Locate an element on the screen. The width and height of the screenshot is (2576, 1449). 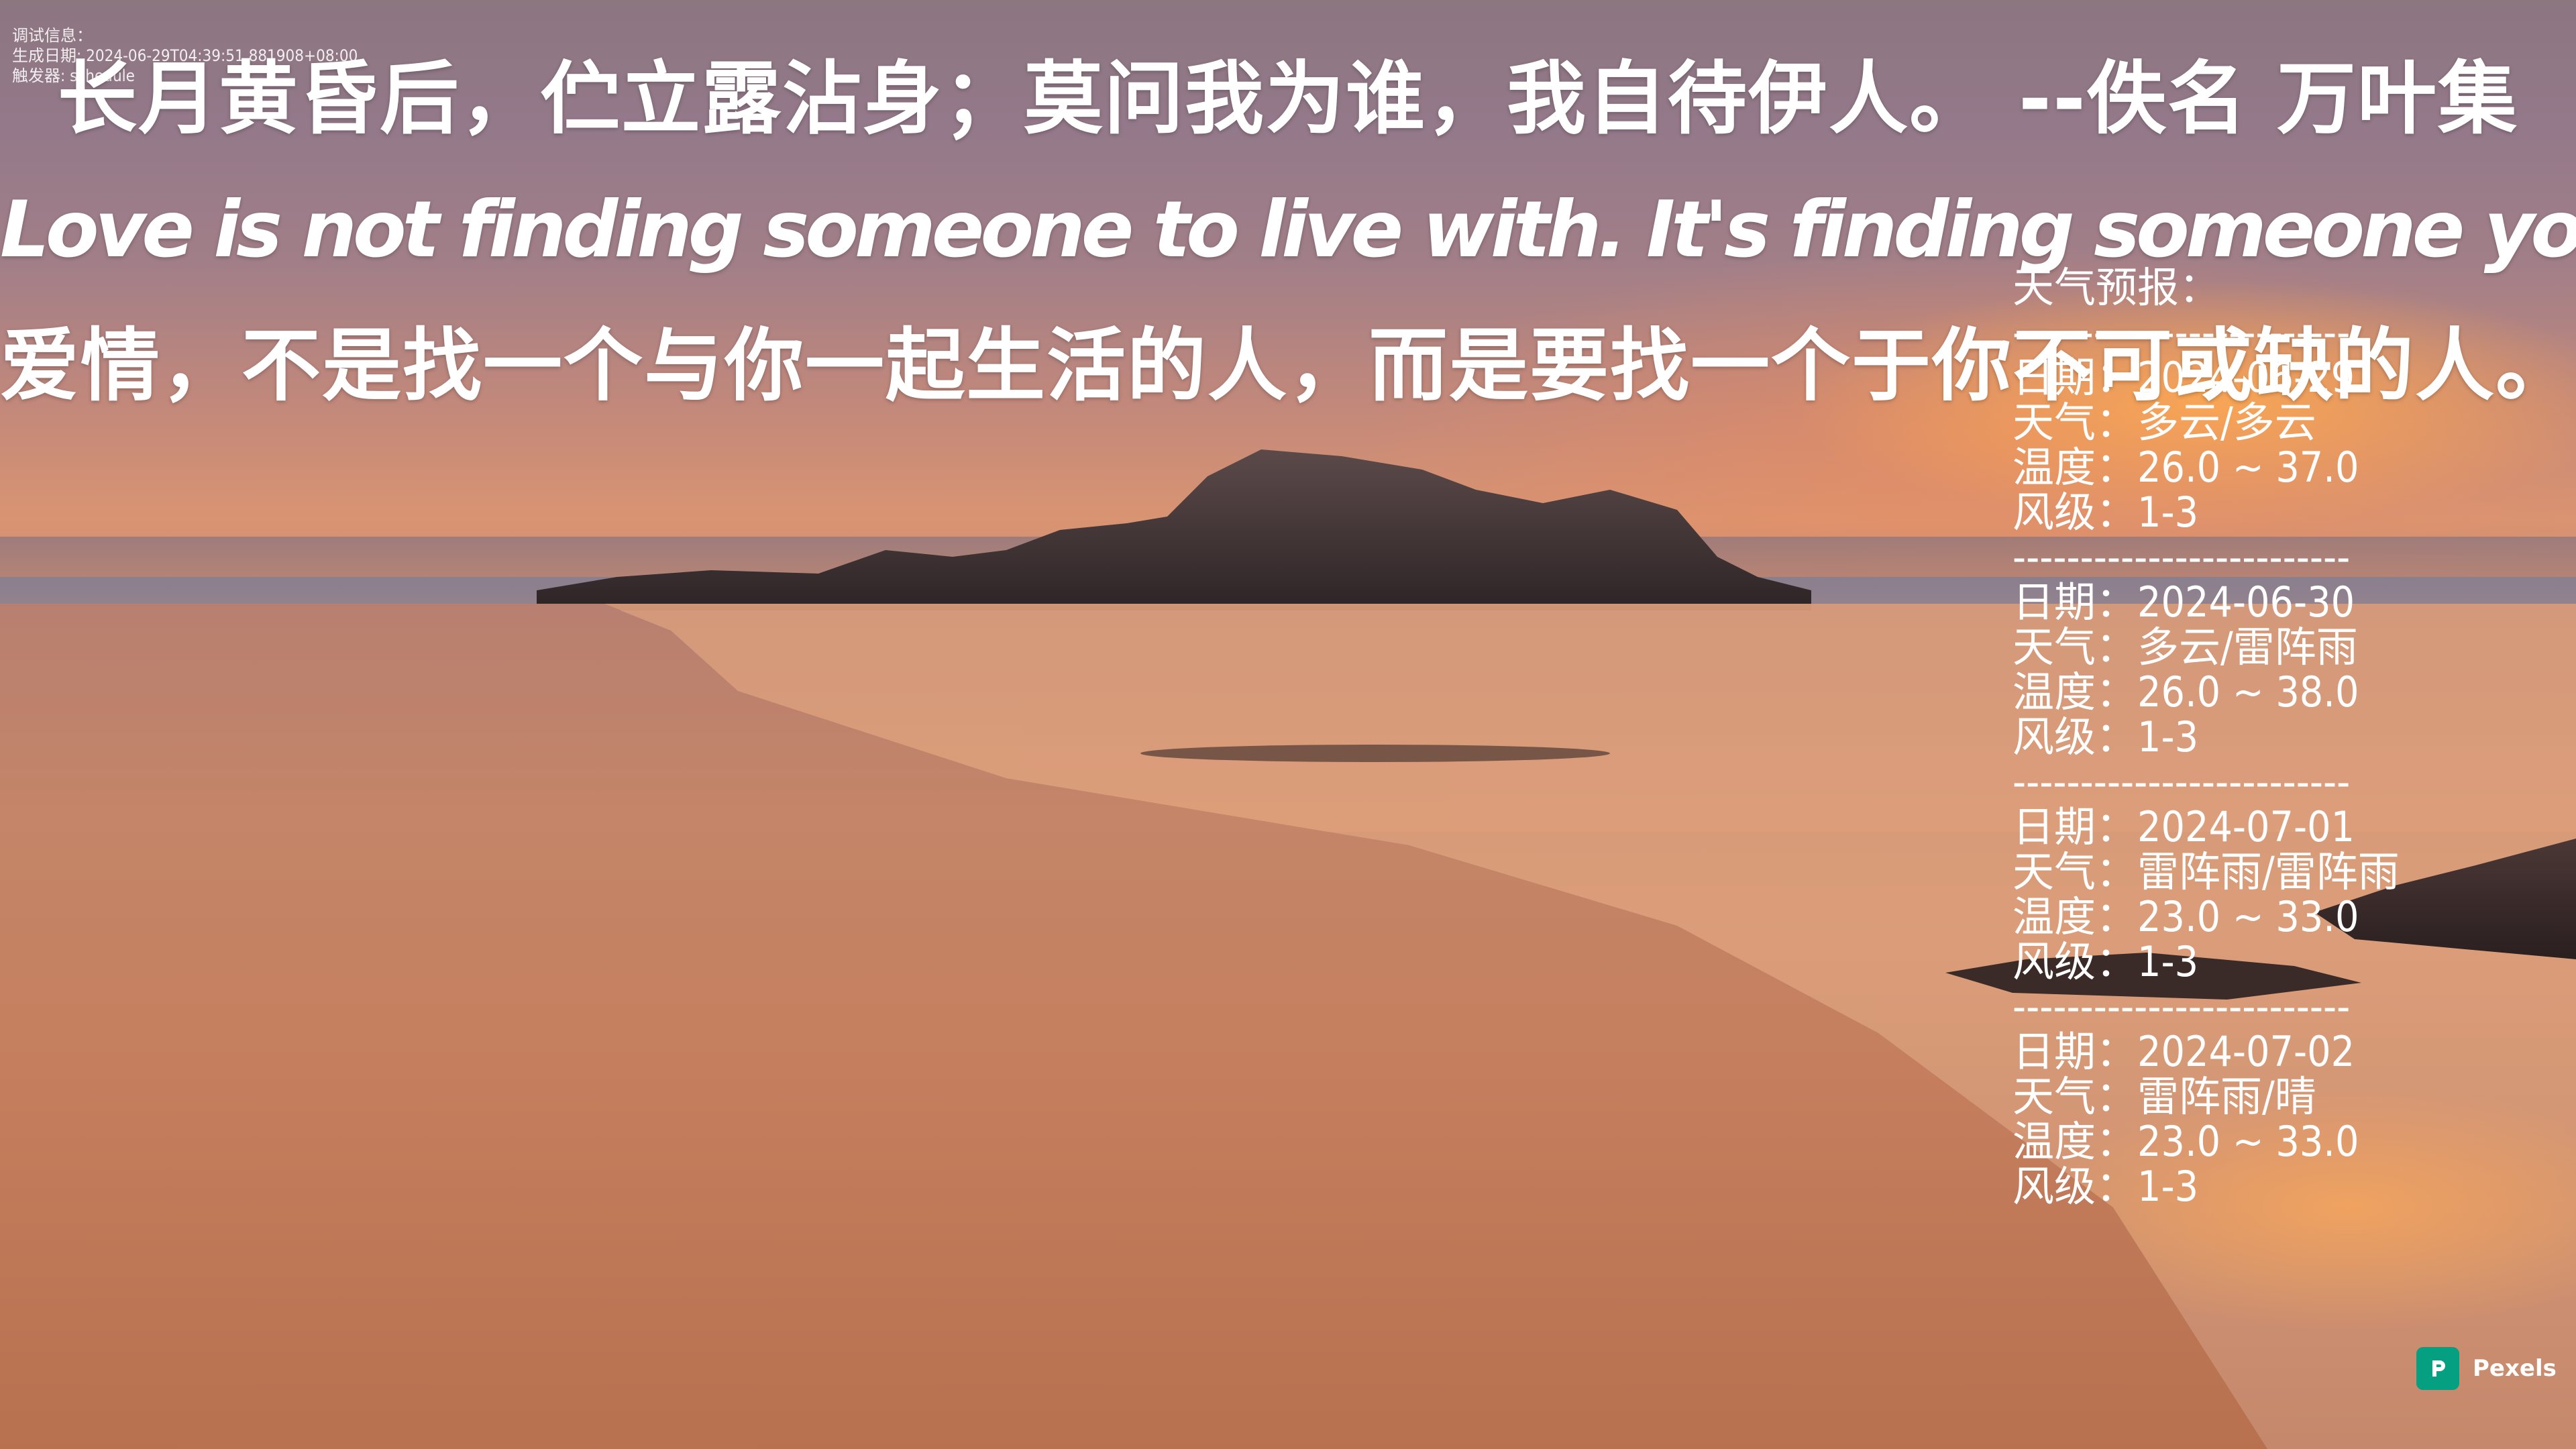
forecast-date: 日期：2024-06-30 is located at coordinates (2183, 602).